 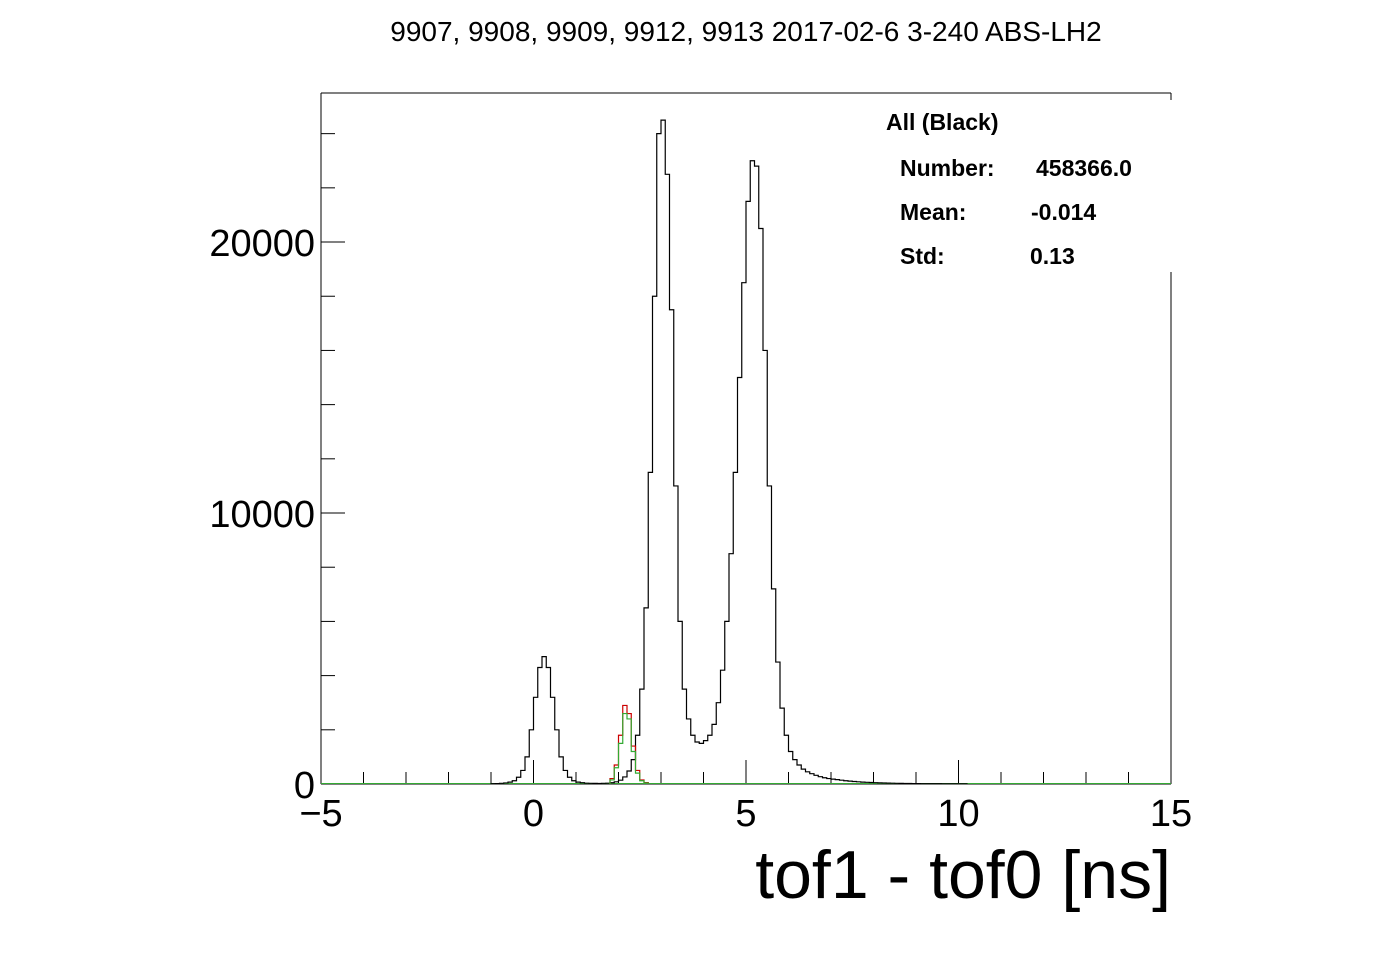 I want to click on x-axis-title: tof1 - tof0 [ns], so click(x=963, y=875).